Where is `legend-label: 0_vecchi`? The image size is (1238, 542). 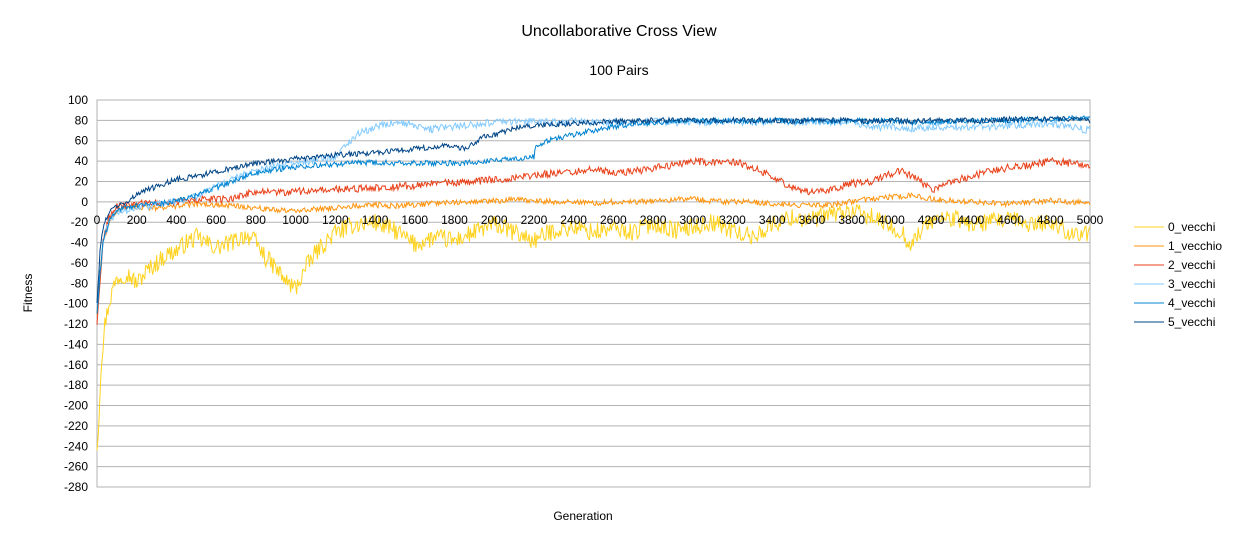 legend-label: 0_vecchi is located at coordinates (1191, 227).